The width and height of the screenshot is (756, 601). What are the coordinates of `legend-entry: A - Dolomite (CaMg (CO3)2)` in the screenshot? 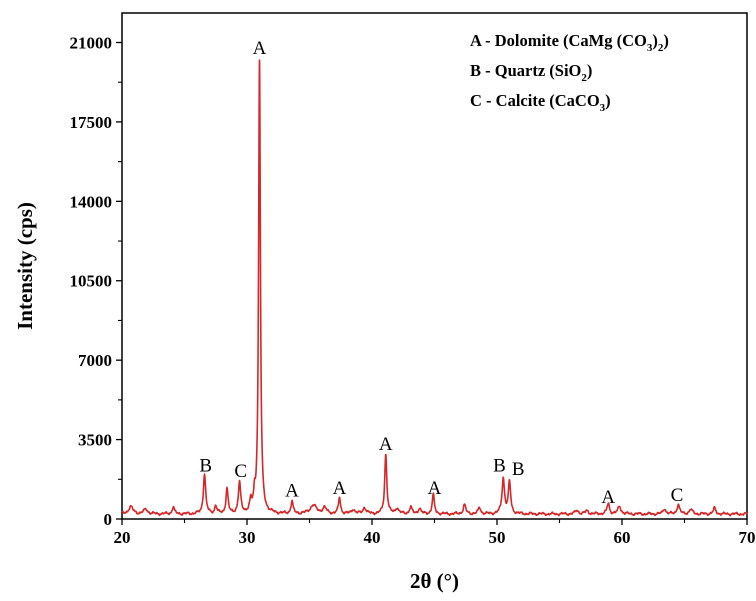 It's located at (569, 42).